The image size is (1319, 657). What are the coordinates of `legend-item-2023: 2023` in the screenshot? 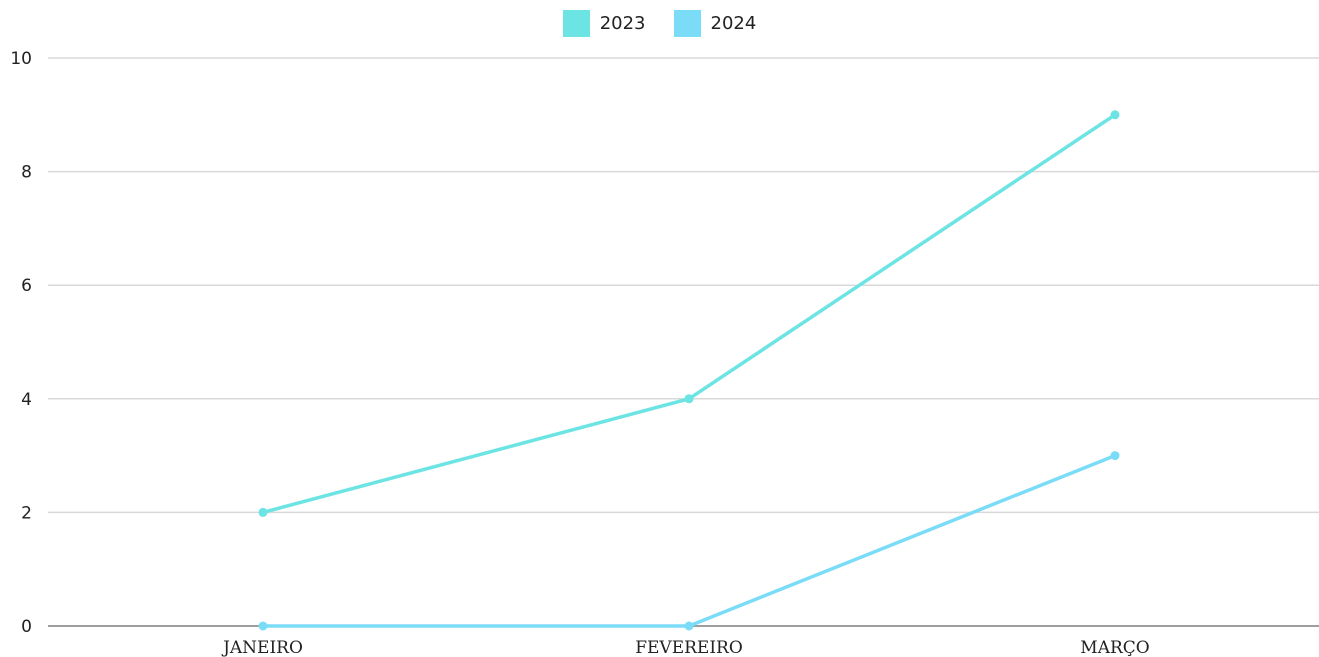 It's located at (604, 23).